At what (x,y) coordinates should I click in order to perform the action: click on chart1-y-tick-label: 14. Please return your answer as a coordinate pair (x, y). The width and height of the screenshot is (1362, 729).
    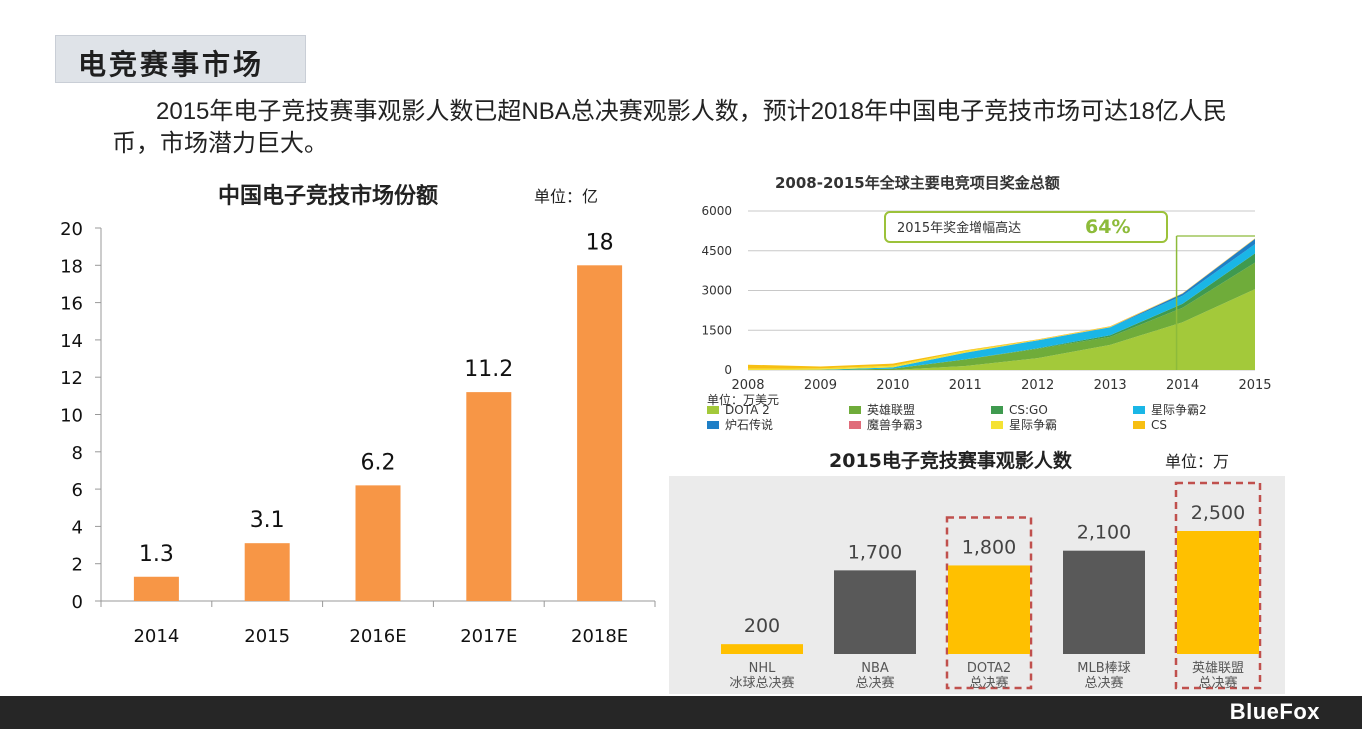
    Looking at the image, I should click on (71, 341).